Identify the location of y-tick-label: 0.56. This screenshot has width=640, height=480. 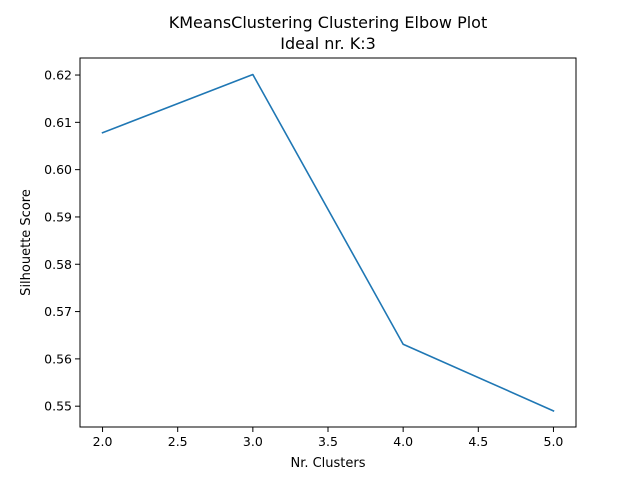
(58, 358).